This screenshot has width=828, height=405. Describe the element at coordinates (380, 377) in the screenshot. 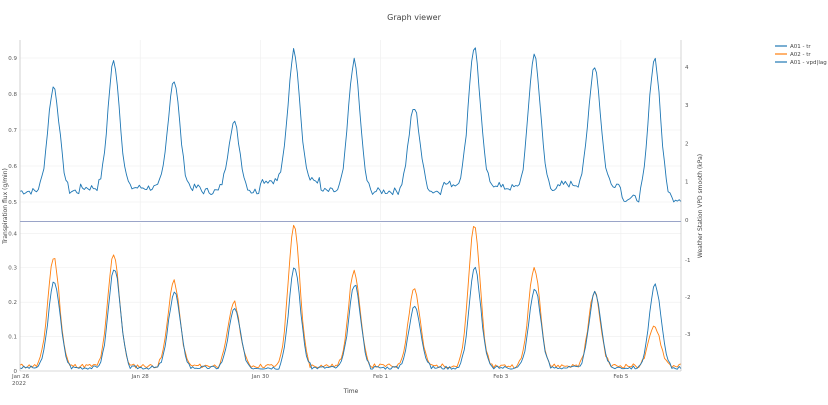

I see `x-tick-label: Feb 1` at that location.